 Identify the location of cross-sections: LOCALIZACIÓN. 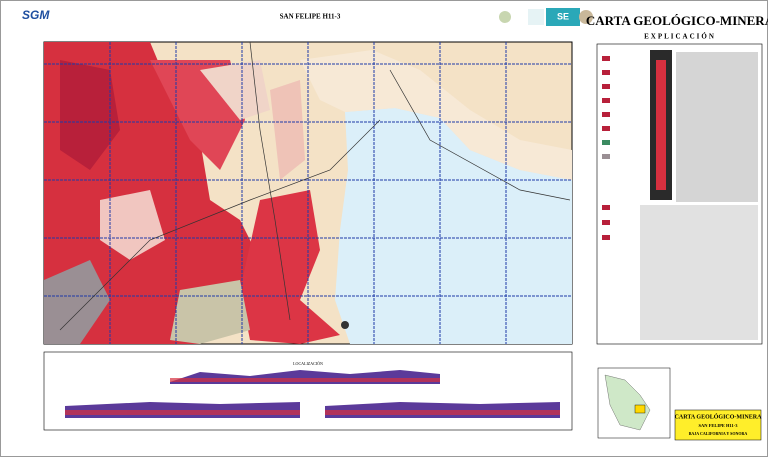
(308, 391).